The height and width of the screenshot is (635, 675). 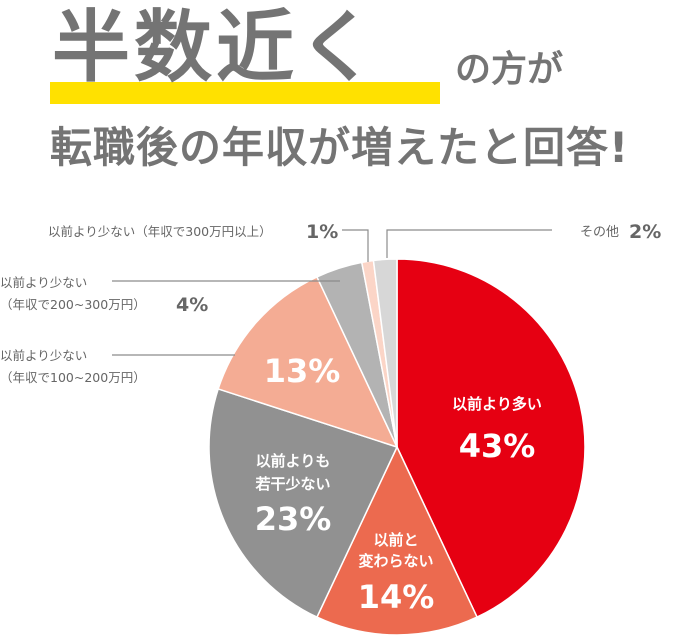 What do you see at coordinates (340, 147) in the screenshot?
I see `headline-subtitle: 転職後の年収が増えたと回答!` at bounding box center [340, 147].